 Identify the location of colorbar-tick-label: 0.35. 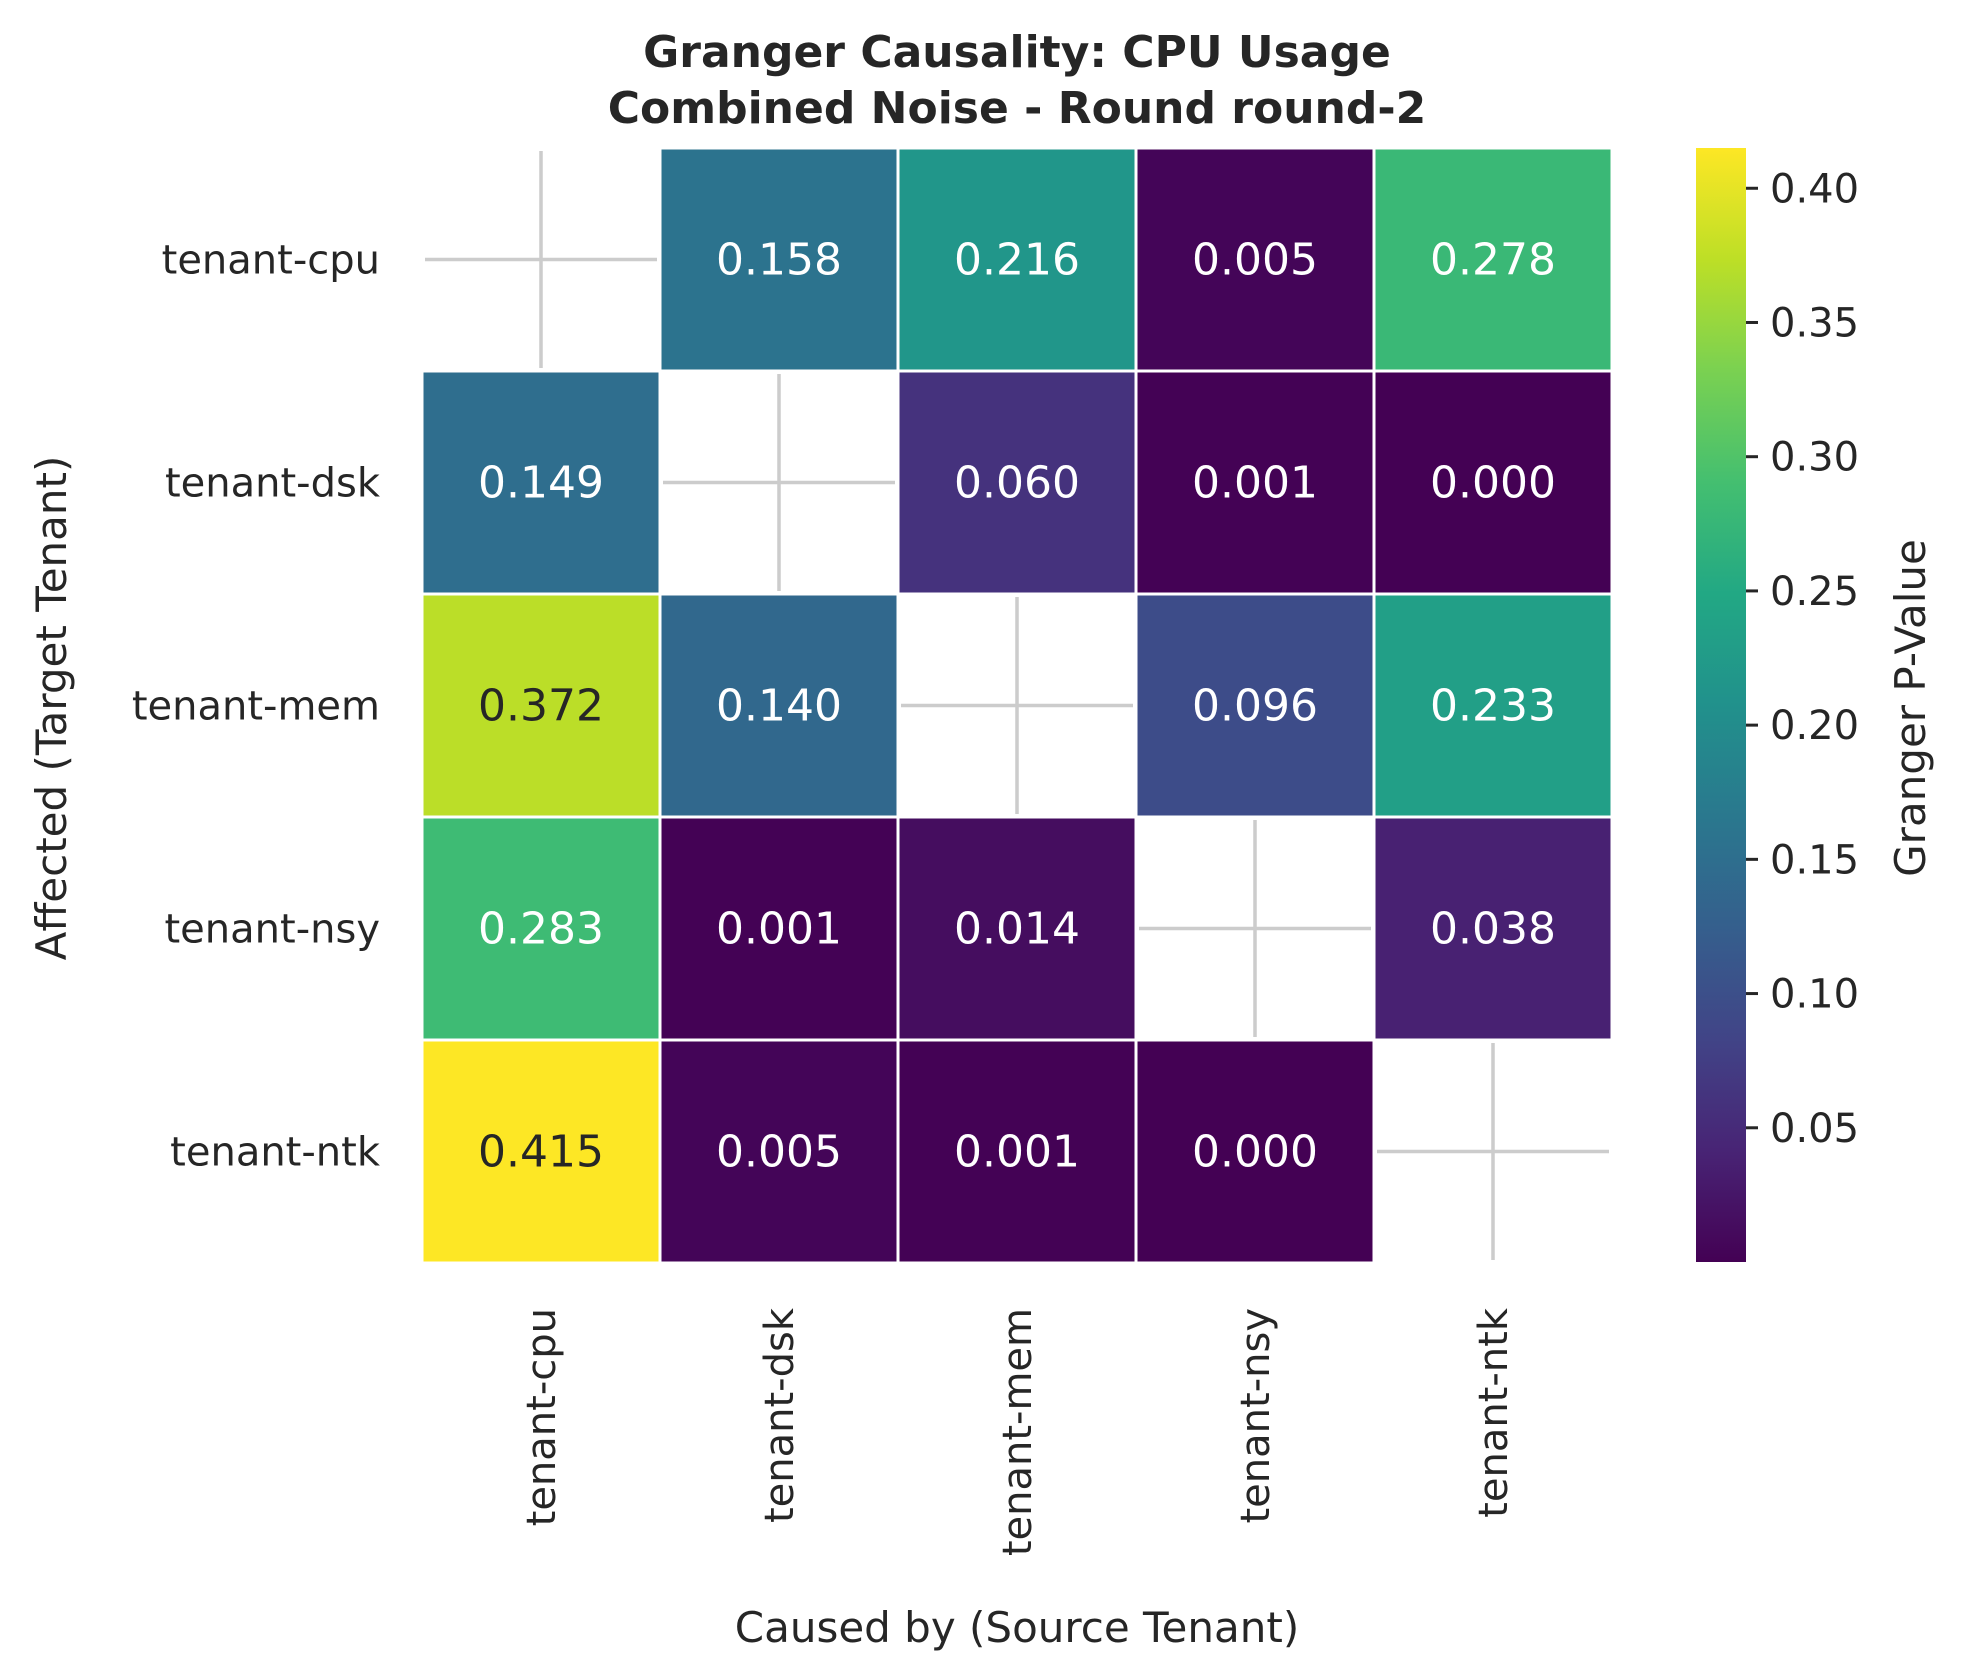
(1814, 323).